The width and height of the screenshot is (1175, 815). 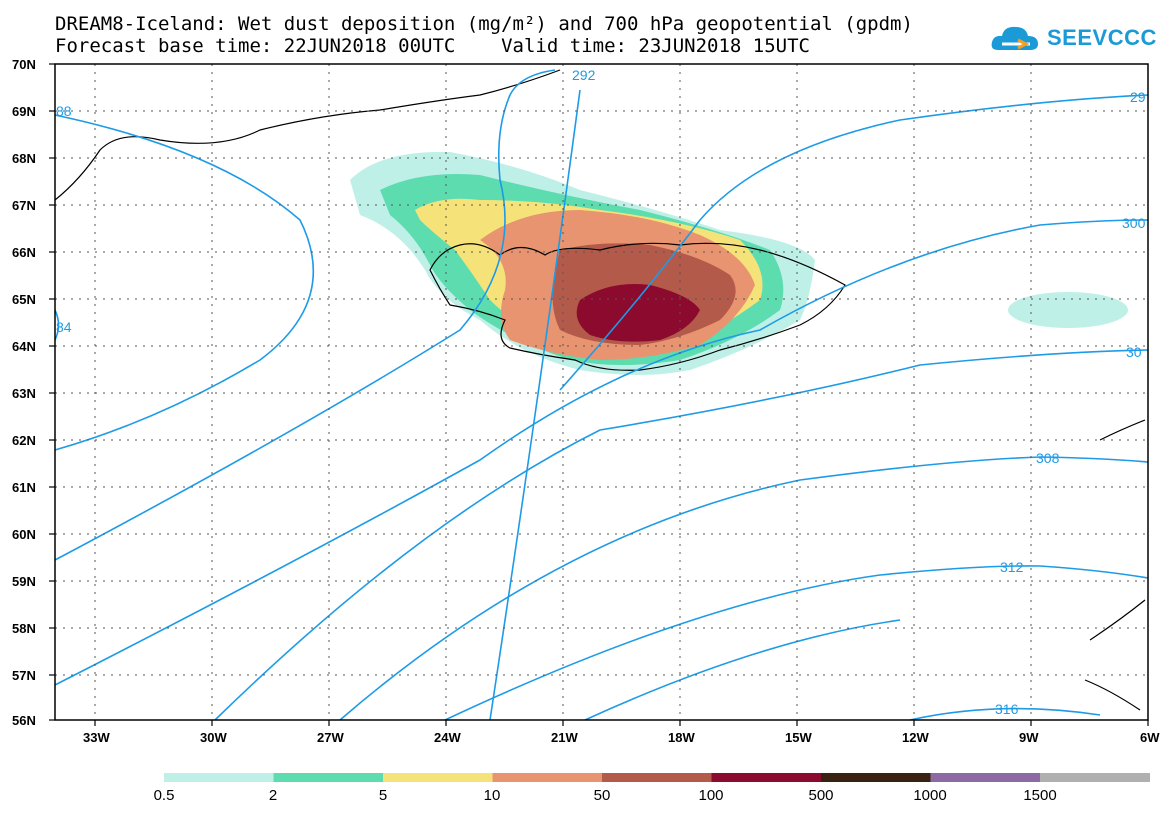 I want to click on legend-tick-label: 100, so click(x=710, y=795).